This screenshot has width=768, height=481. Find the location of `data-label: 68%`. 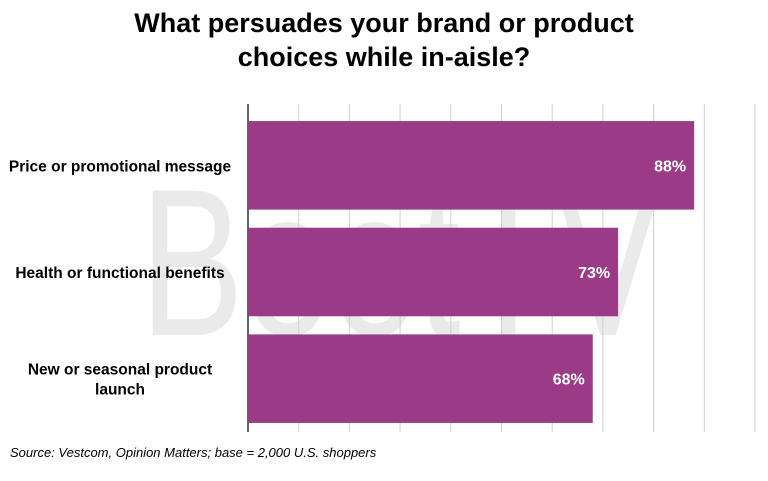

data-label: 68% is located at coordinates (569, 380).